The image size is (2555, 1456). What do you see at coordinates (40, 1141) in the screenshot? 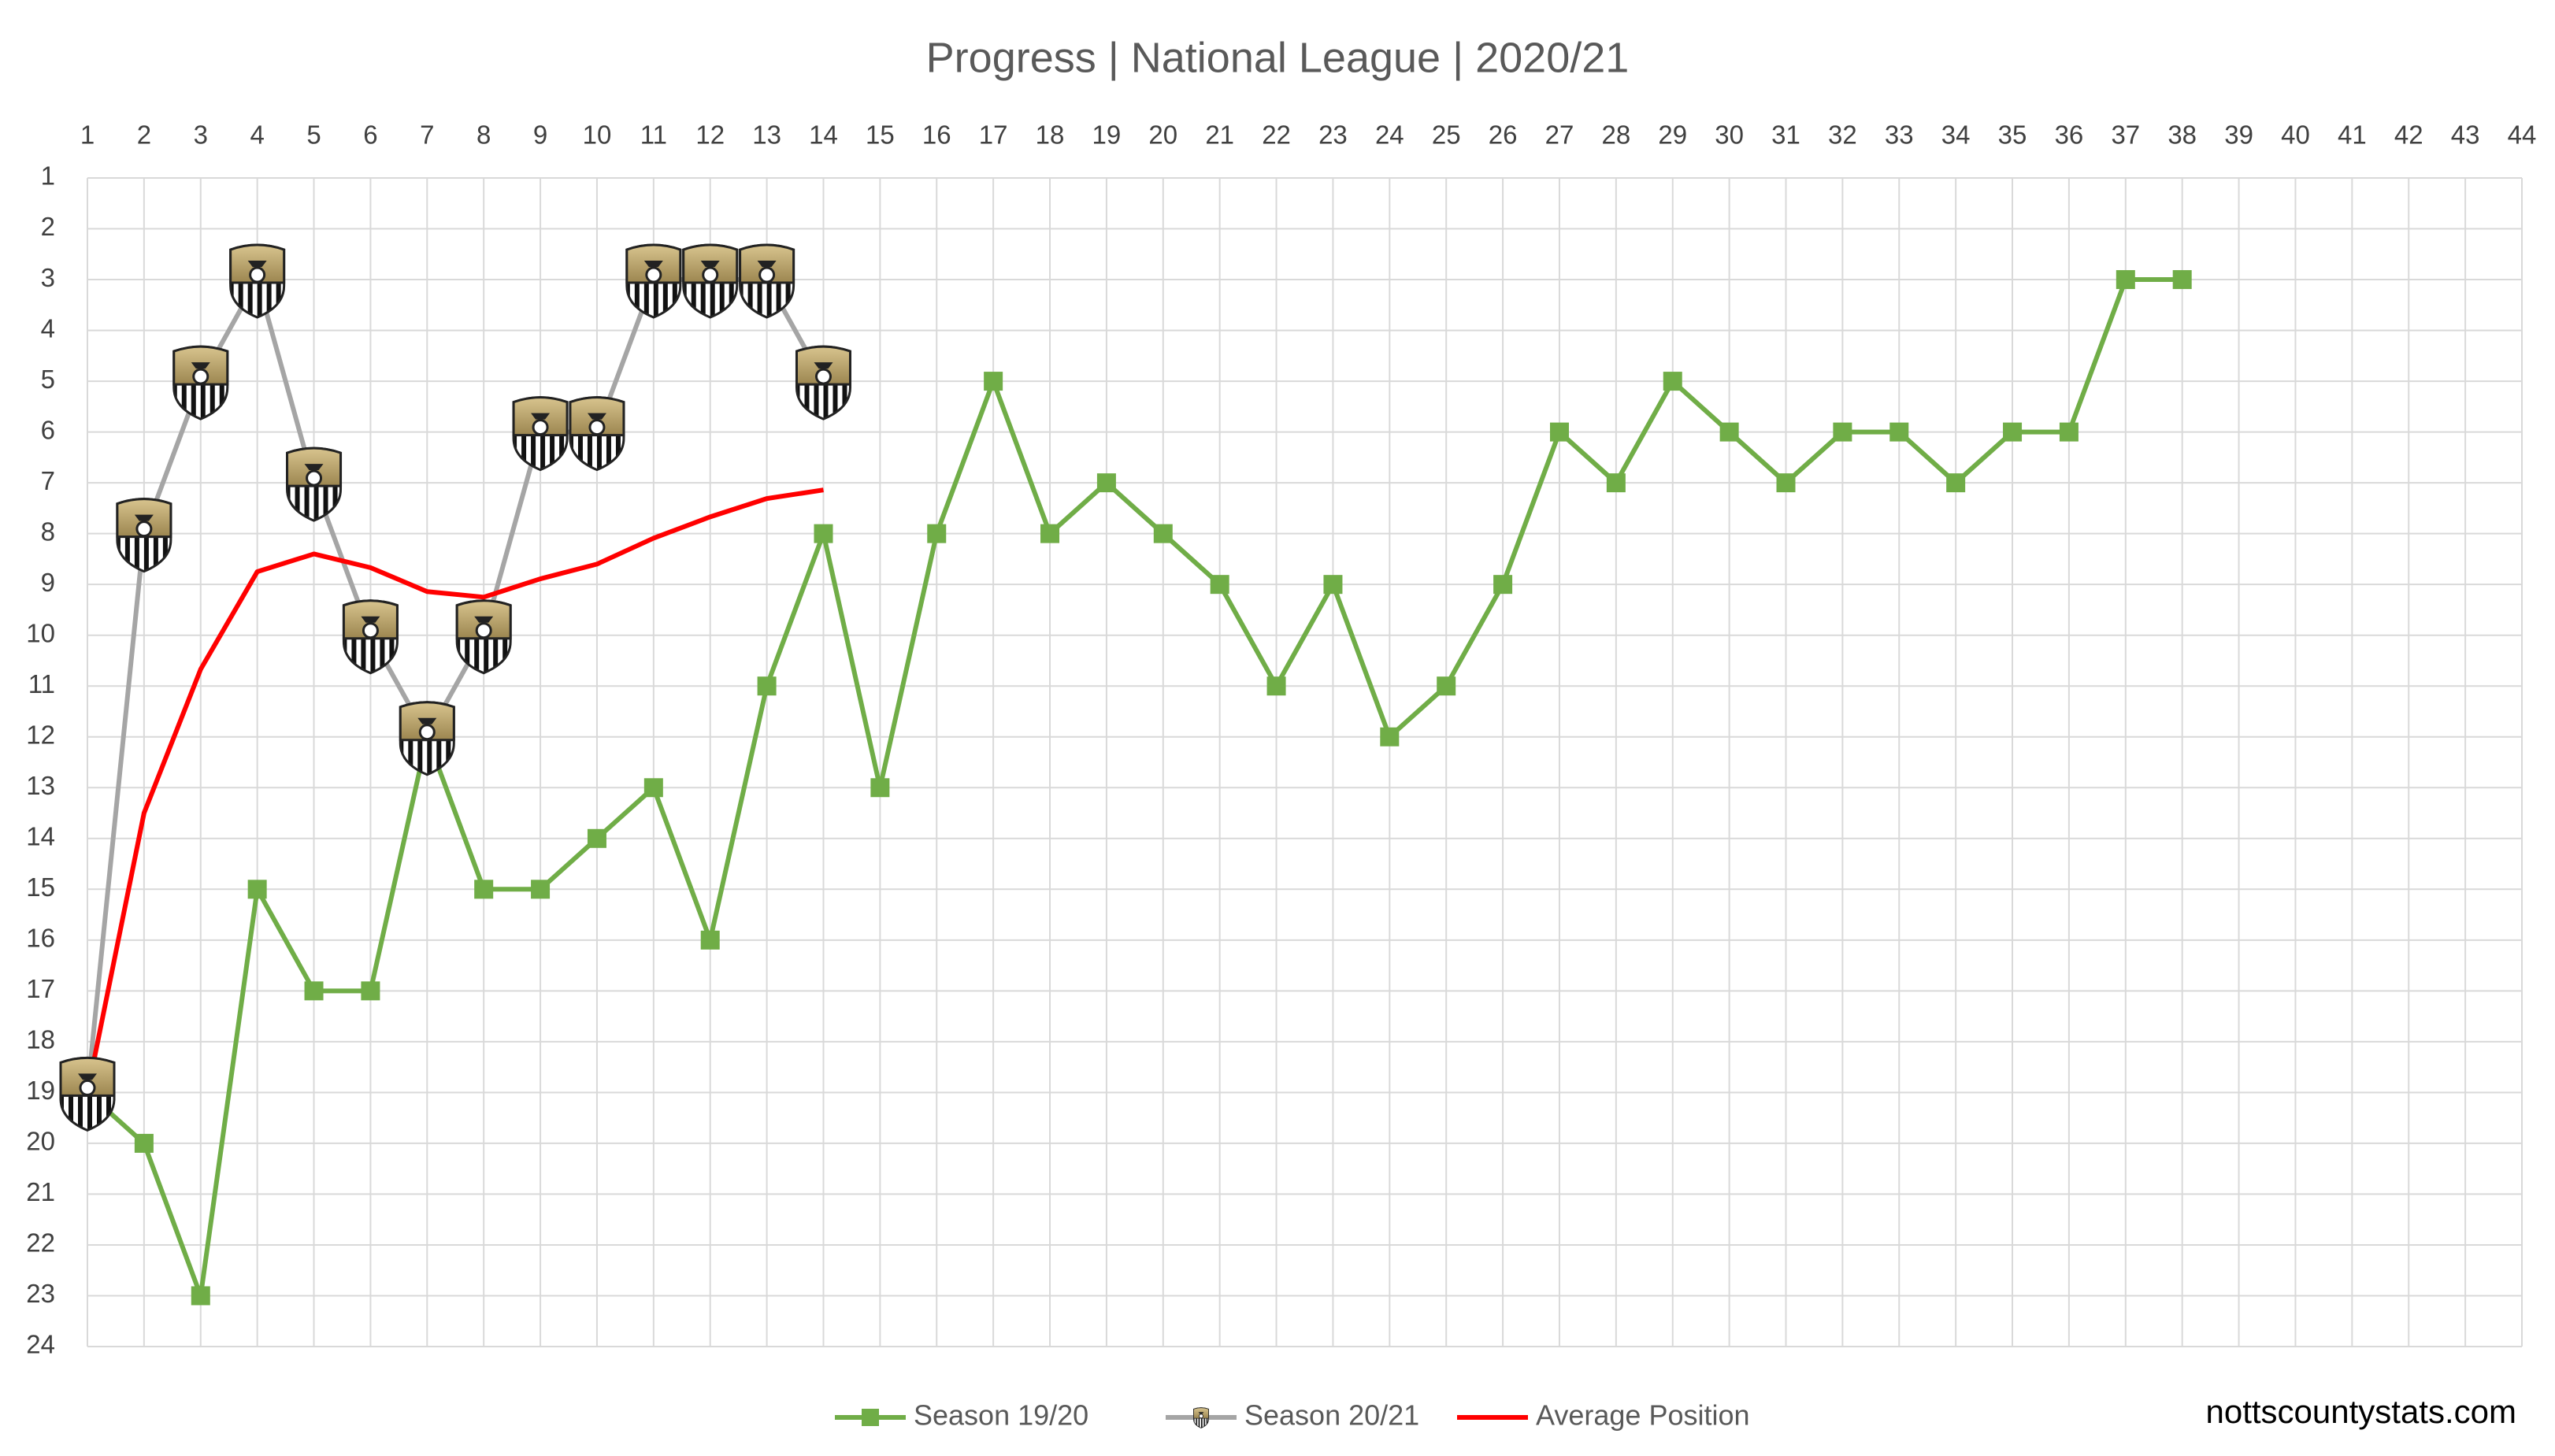
I see `y-tick-label: 20` at bounding box center [40, 1141].